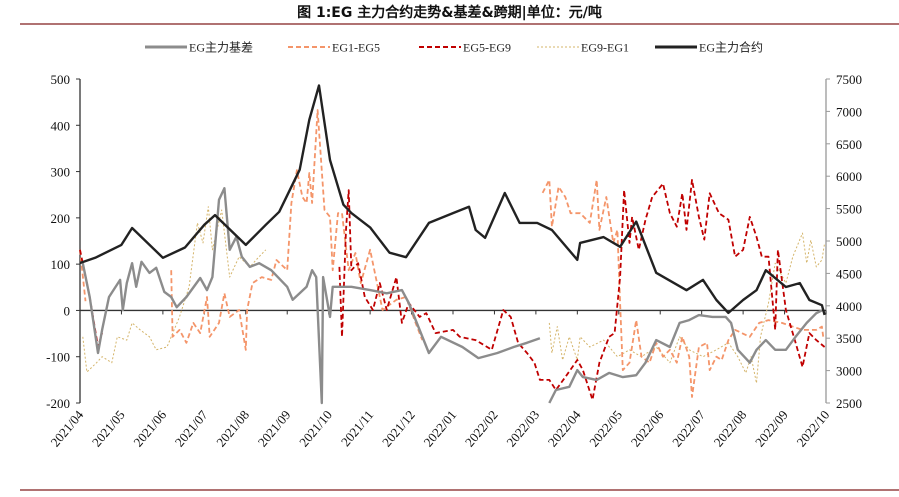 This screenshot has width=899, height=497. I want to click on left-tick-label: 100, so click(61, 264).